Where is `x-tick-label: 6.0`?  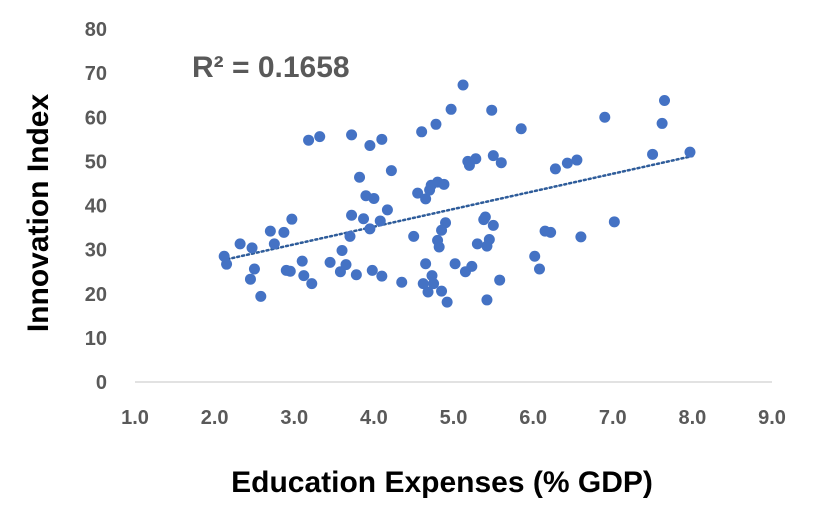
x-tick-label: 6.0 is located at coordinates (533, 418).